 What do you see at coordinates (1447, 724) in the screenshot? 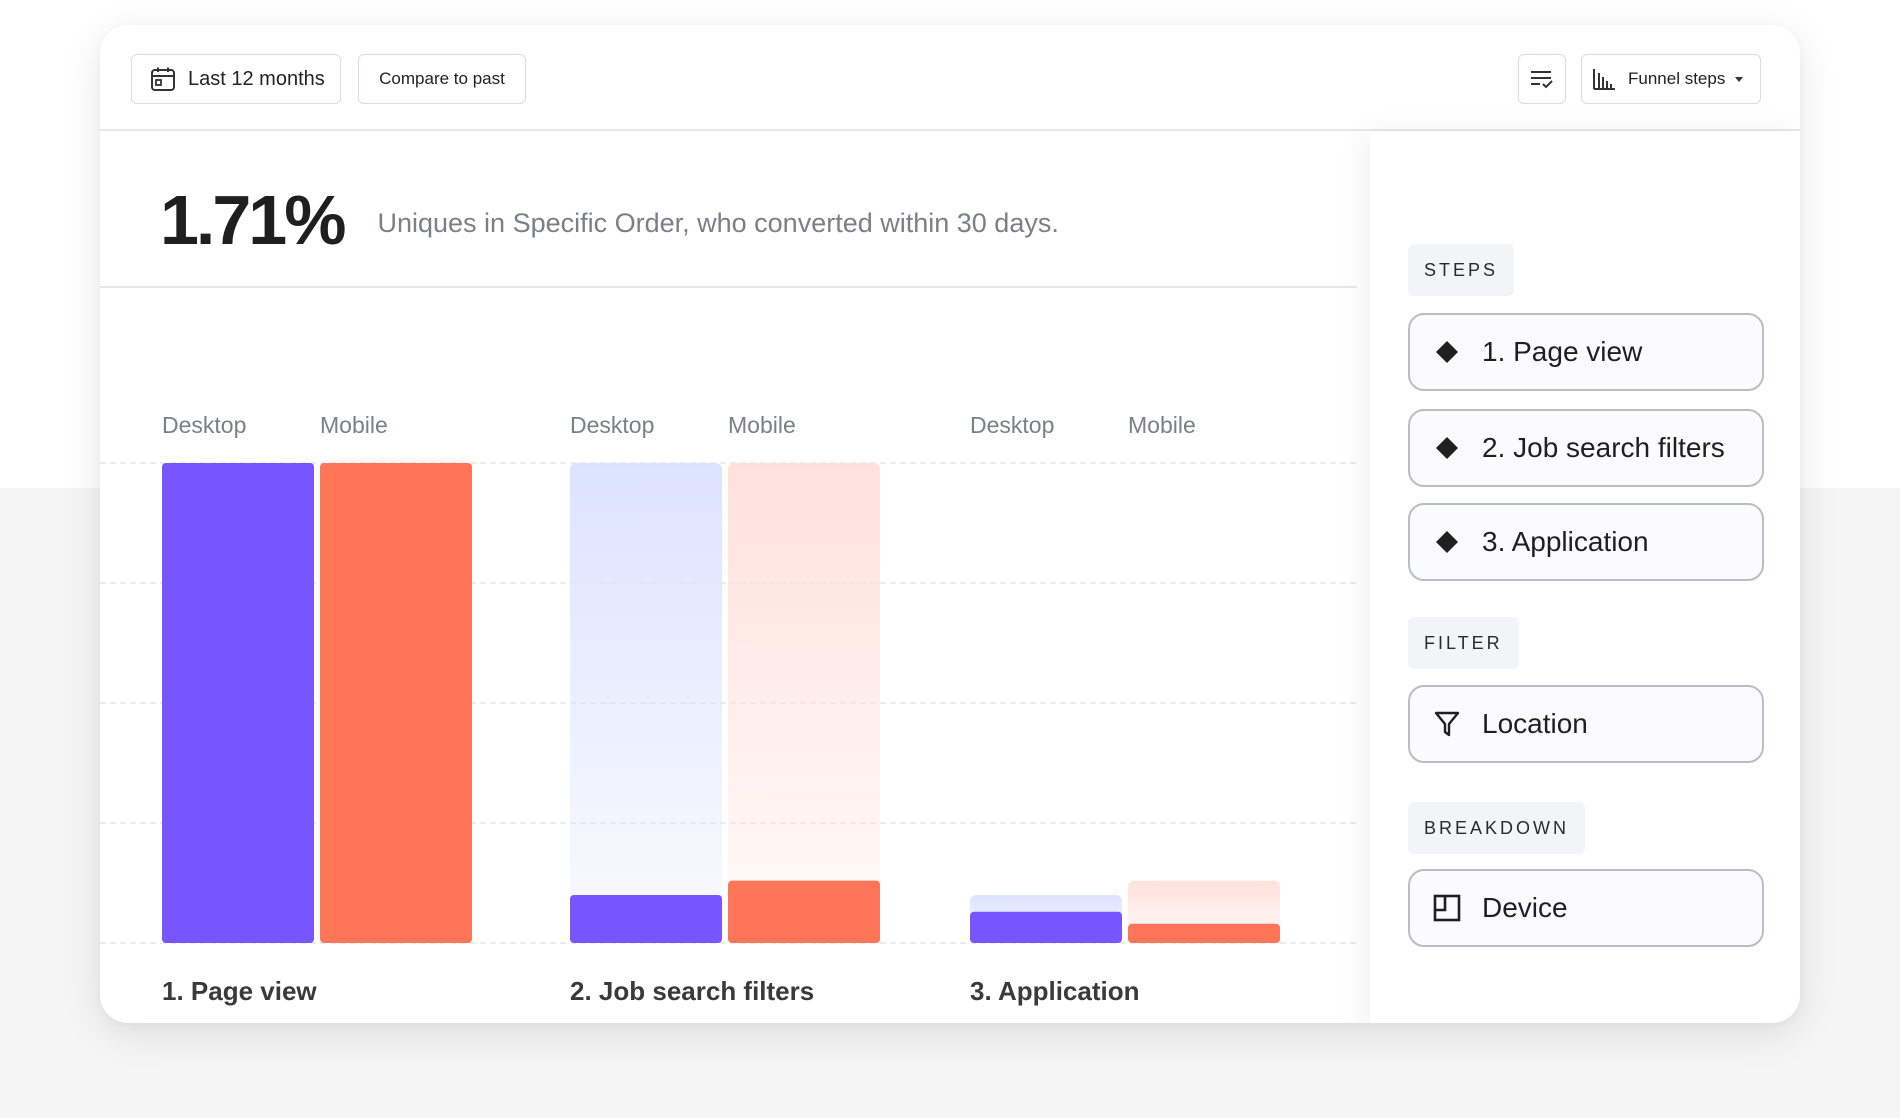
I see `filter-funnel-icon` at bounding box center [1447, 724].